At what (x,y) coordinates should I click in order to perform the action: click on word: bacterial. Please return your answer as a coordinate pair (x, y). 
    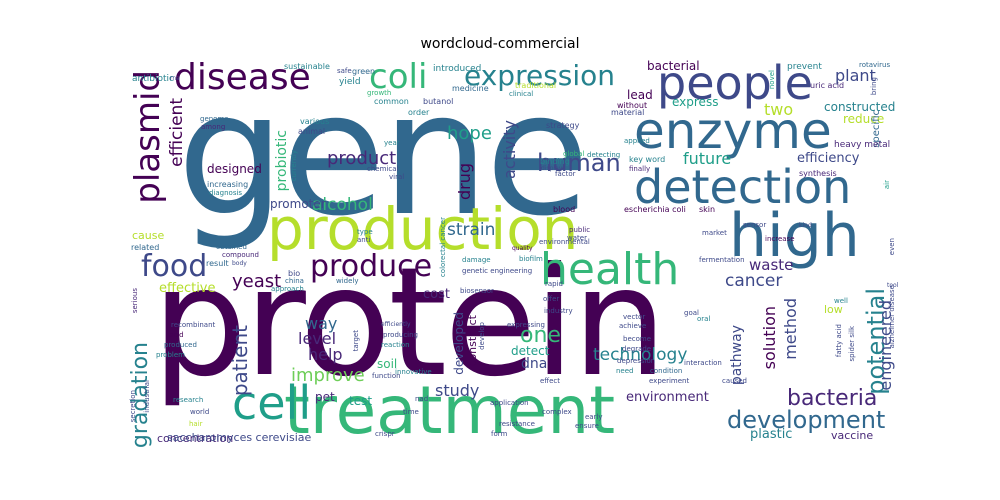
    Looking at the image, I should click on (673, 66).